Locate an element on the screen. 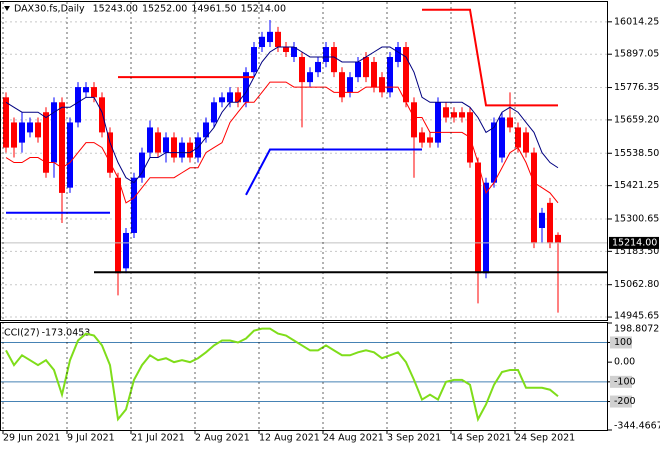  y-tick-label: 15062.80 is located at coordinates (636, 284).